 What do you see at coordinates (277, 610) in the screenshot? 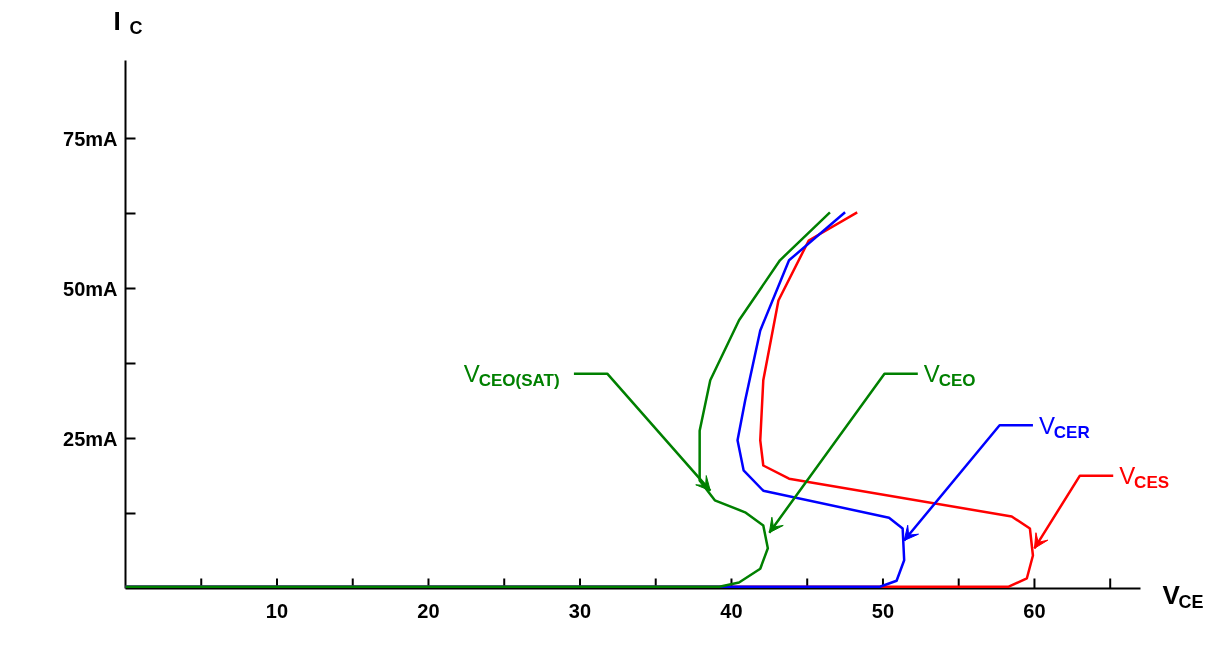
I see `x-tick-label: 10` at bounding box center [277, 610].